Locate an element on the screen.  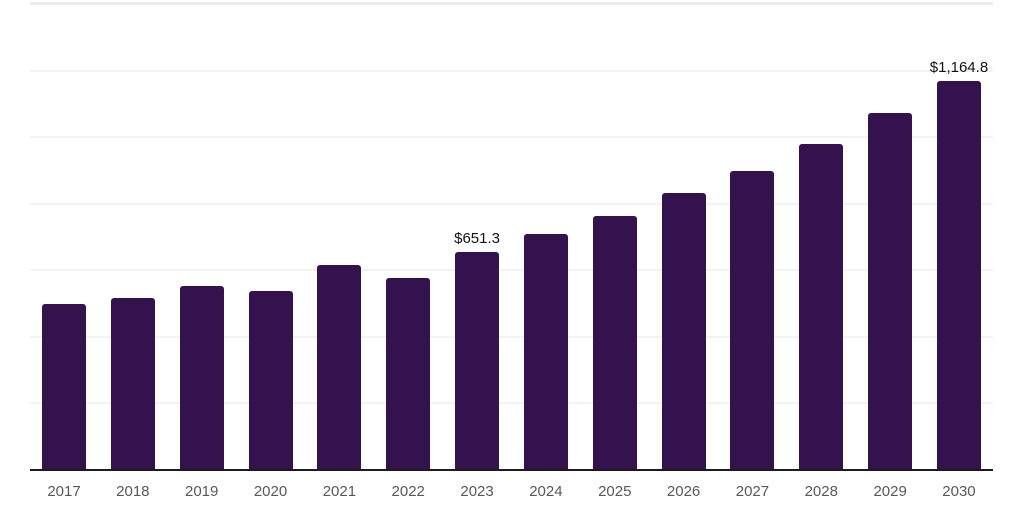
bar-2024 is located at coordinates (545, 351).